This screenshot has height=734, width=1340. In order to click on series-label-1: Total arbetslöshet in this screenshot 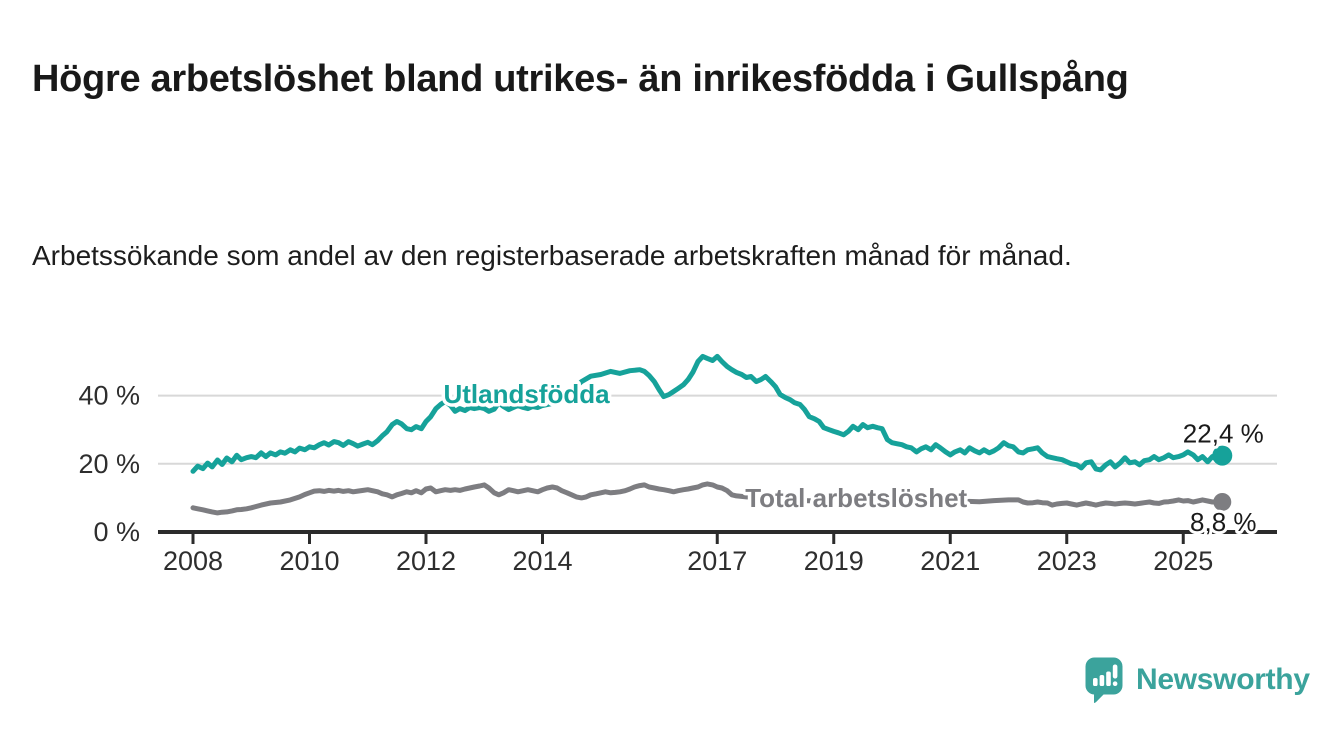, I will do `click(856, 498)`.